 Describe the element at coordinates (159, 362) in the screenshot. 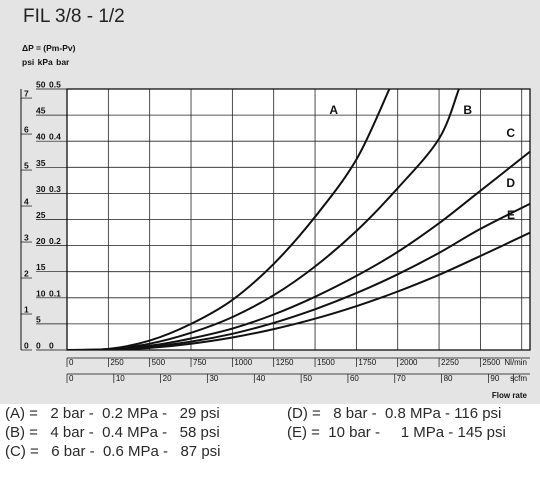

I see `x-tick-primary: 500` at that location.